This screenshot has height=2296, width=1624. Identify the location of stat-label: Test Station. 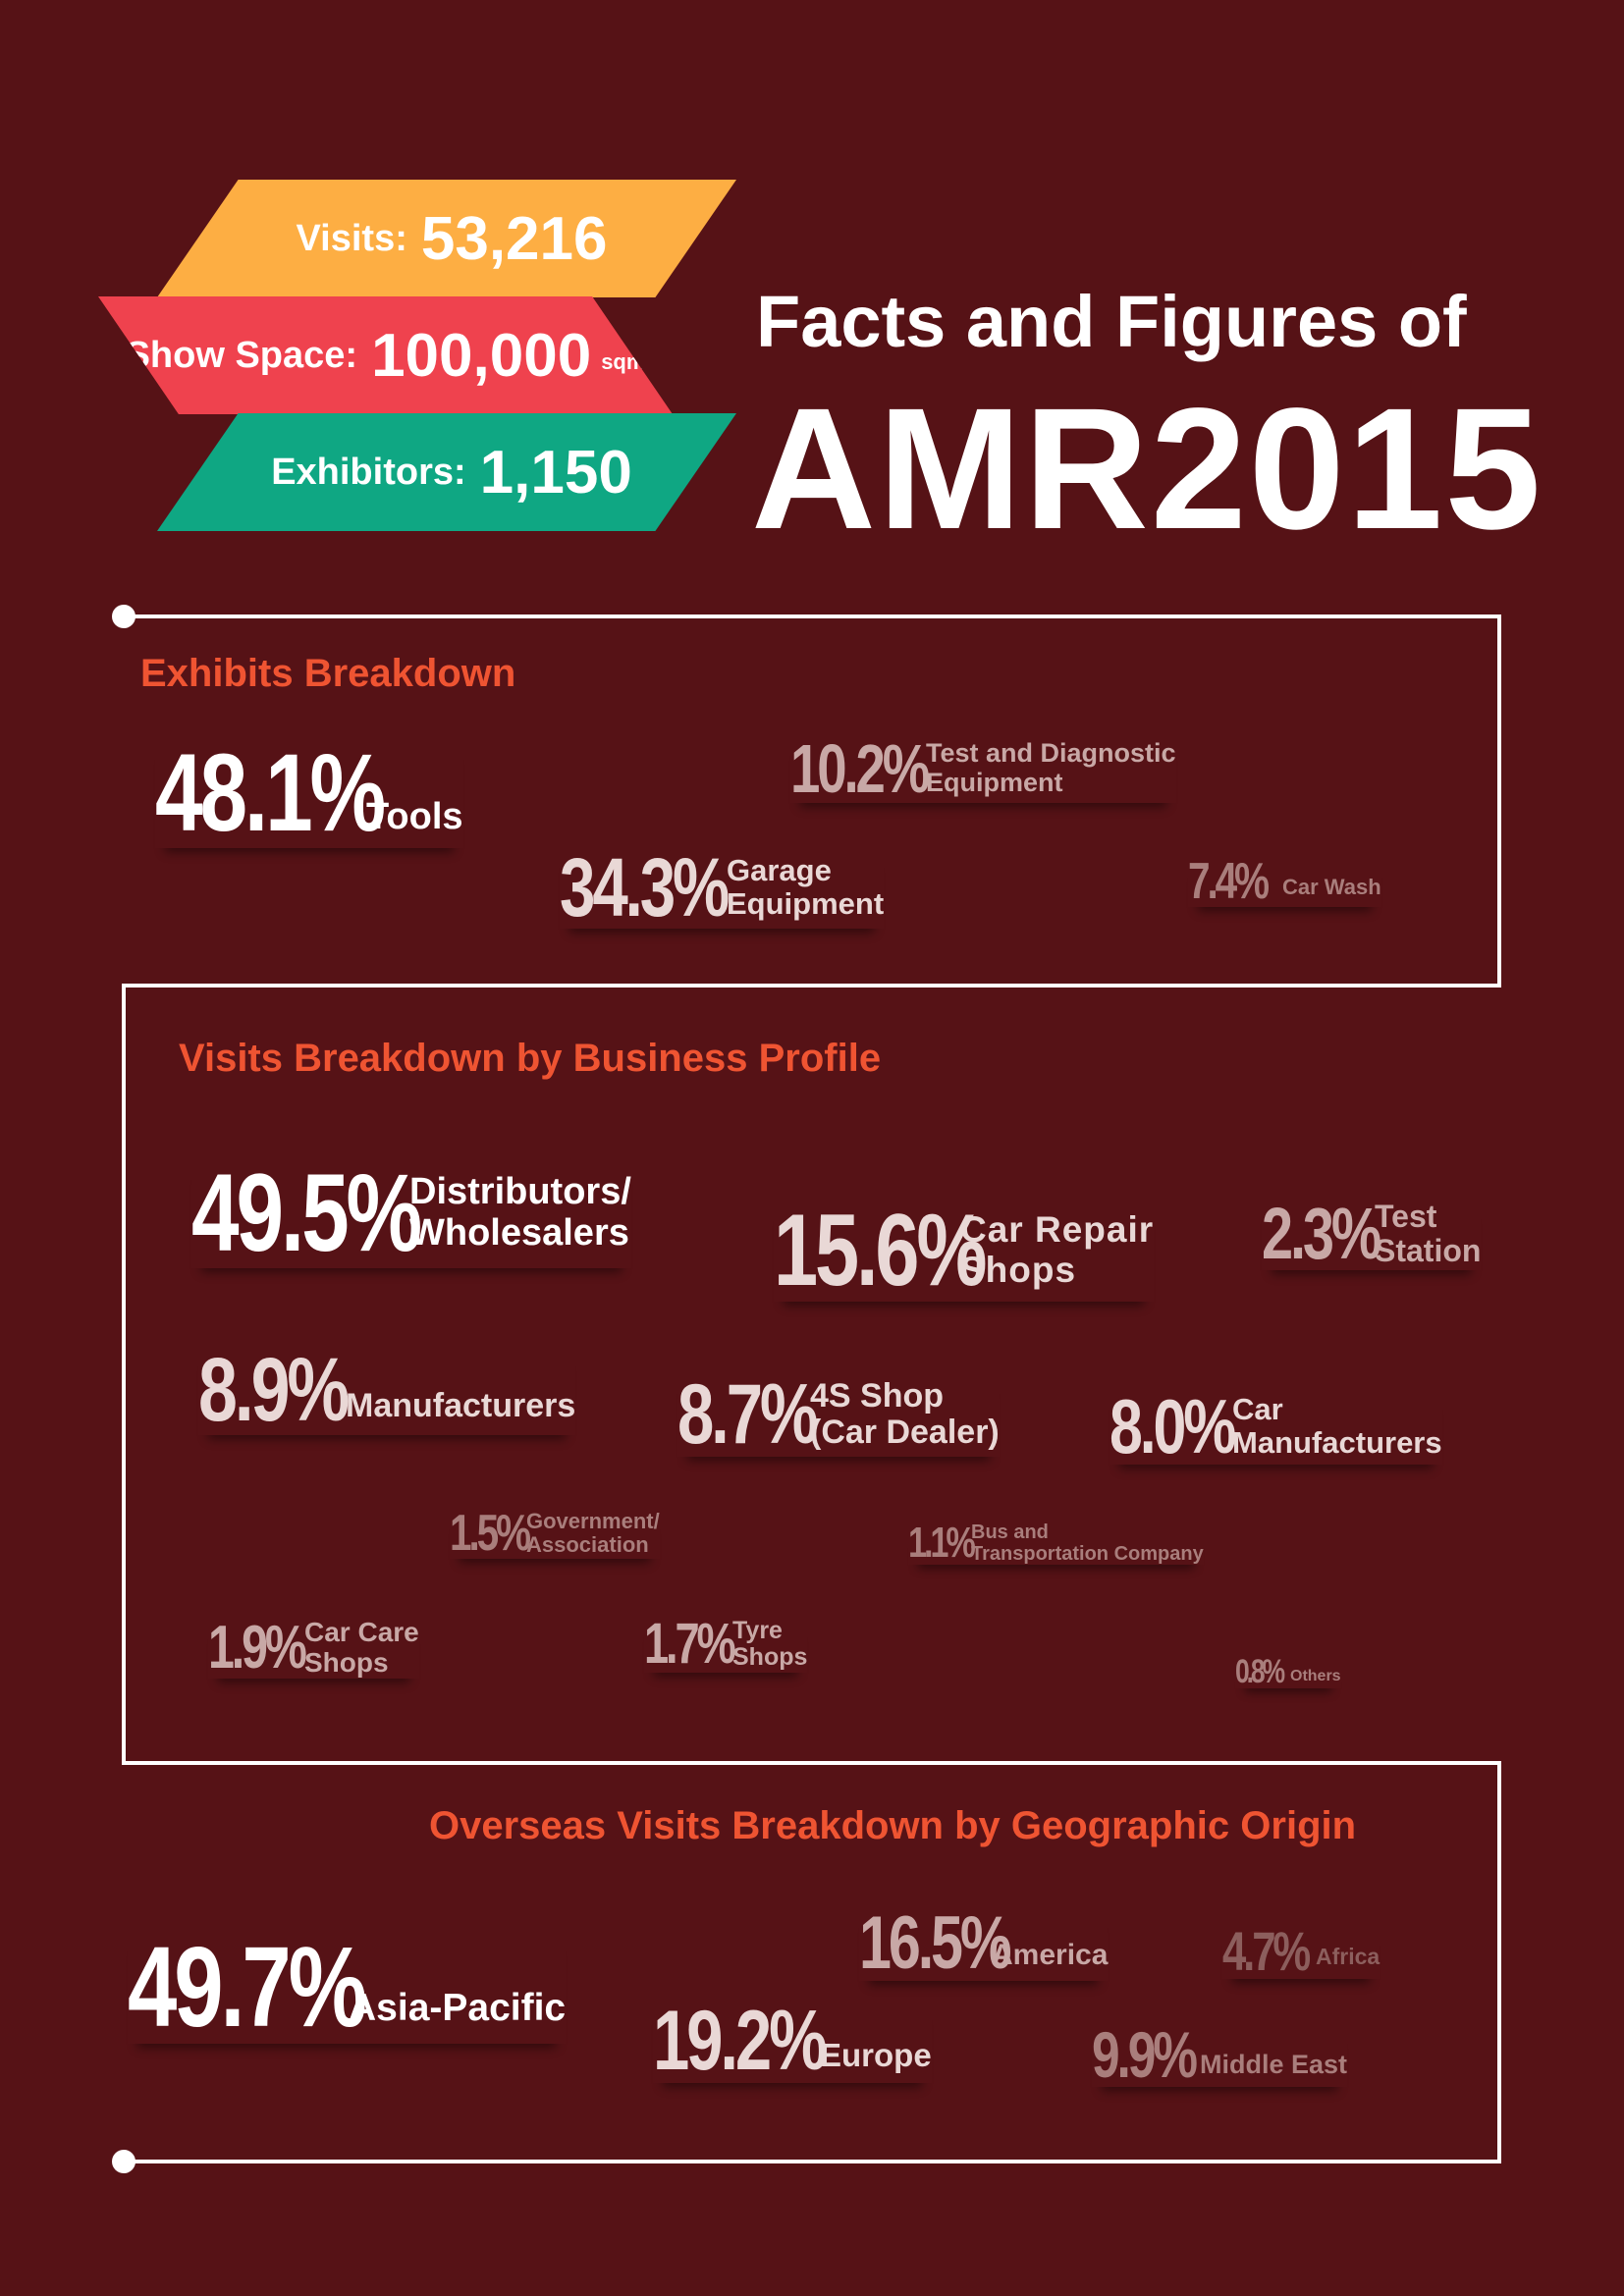
(1428, 1233).